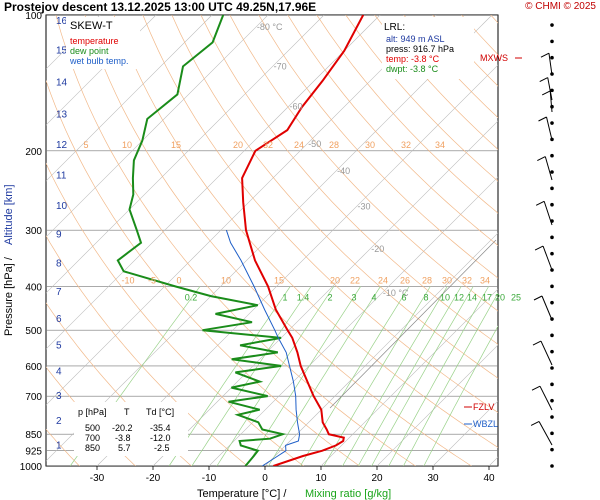  Describe the element at coordinates (500, 298) in the screenshot. I see `mixing-ratio-label: 20` at that location.